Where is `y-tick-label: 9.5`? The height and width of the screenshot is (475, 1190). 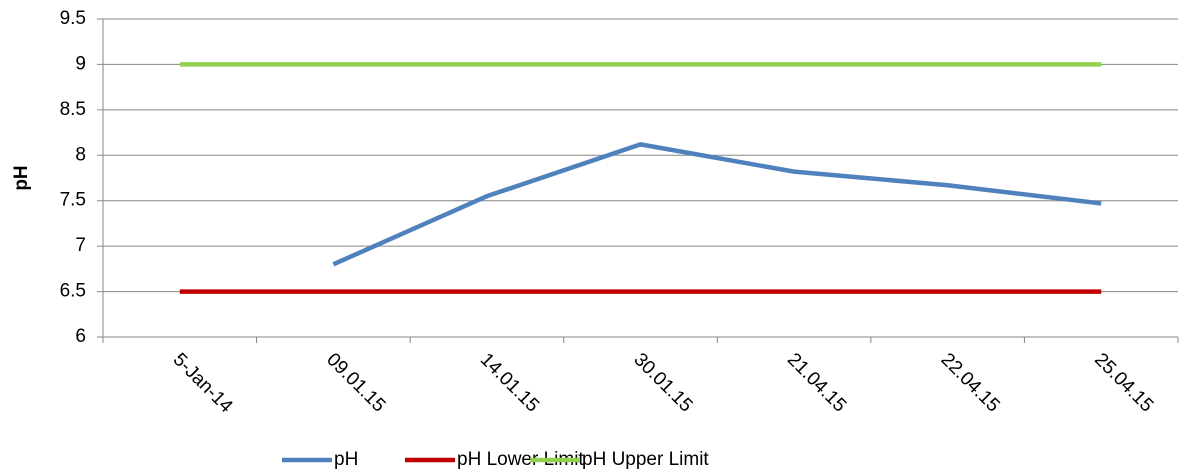 y-tick-label: 9.5 is located at coordinates (73, 18).